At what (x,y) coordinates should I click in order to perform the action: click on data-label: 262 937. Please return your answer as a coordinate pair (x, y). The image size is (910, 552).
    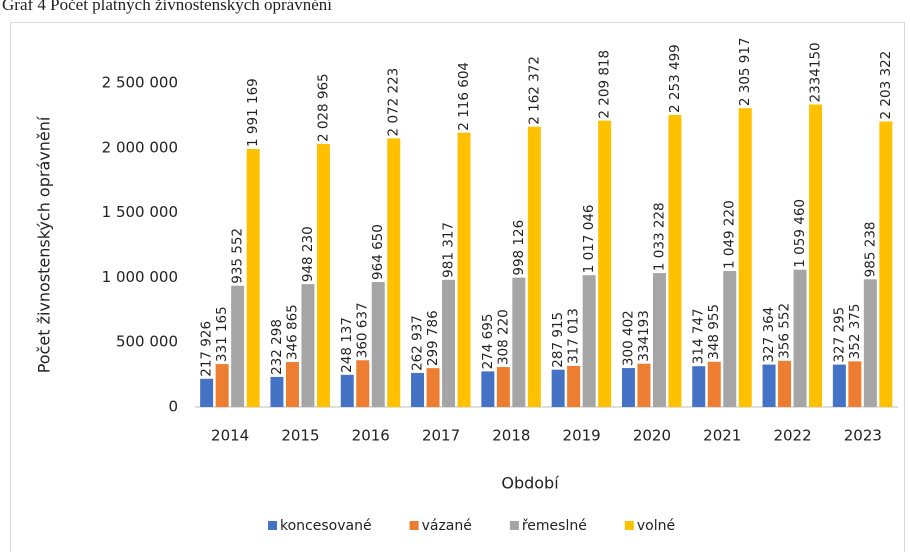
    Looking at the image, I should click on (418, 343).